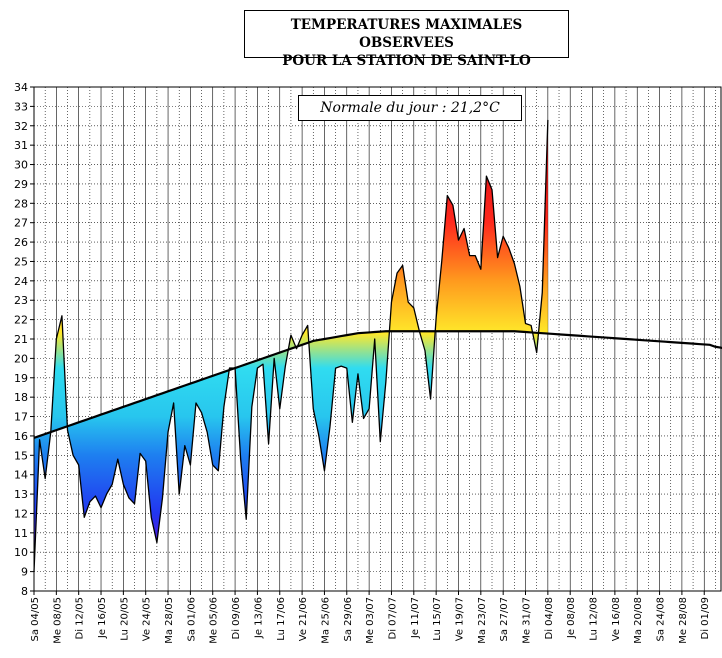 This screenshot has width=722, height=658. Describe the element at coordinates (325, 620) in the screenshot. I see `x-tick-label: Ma 25/06` at that location.